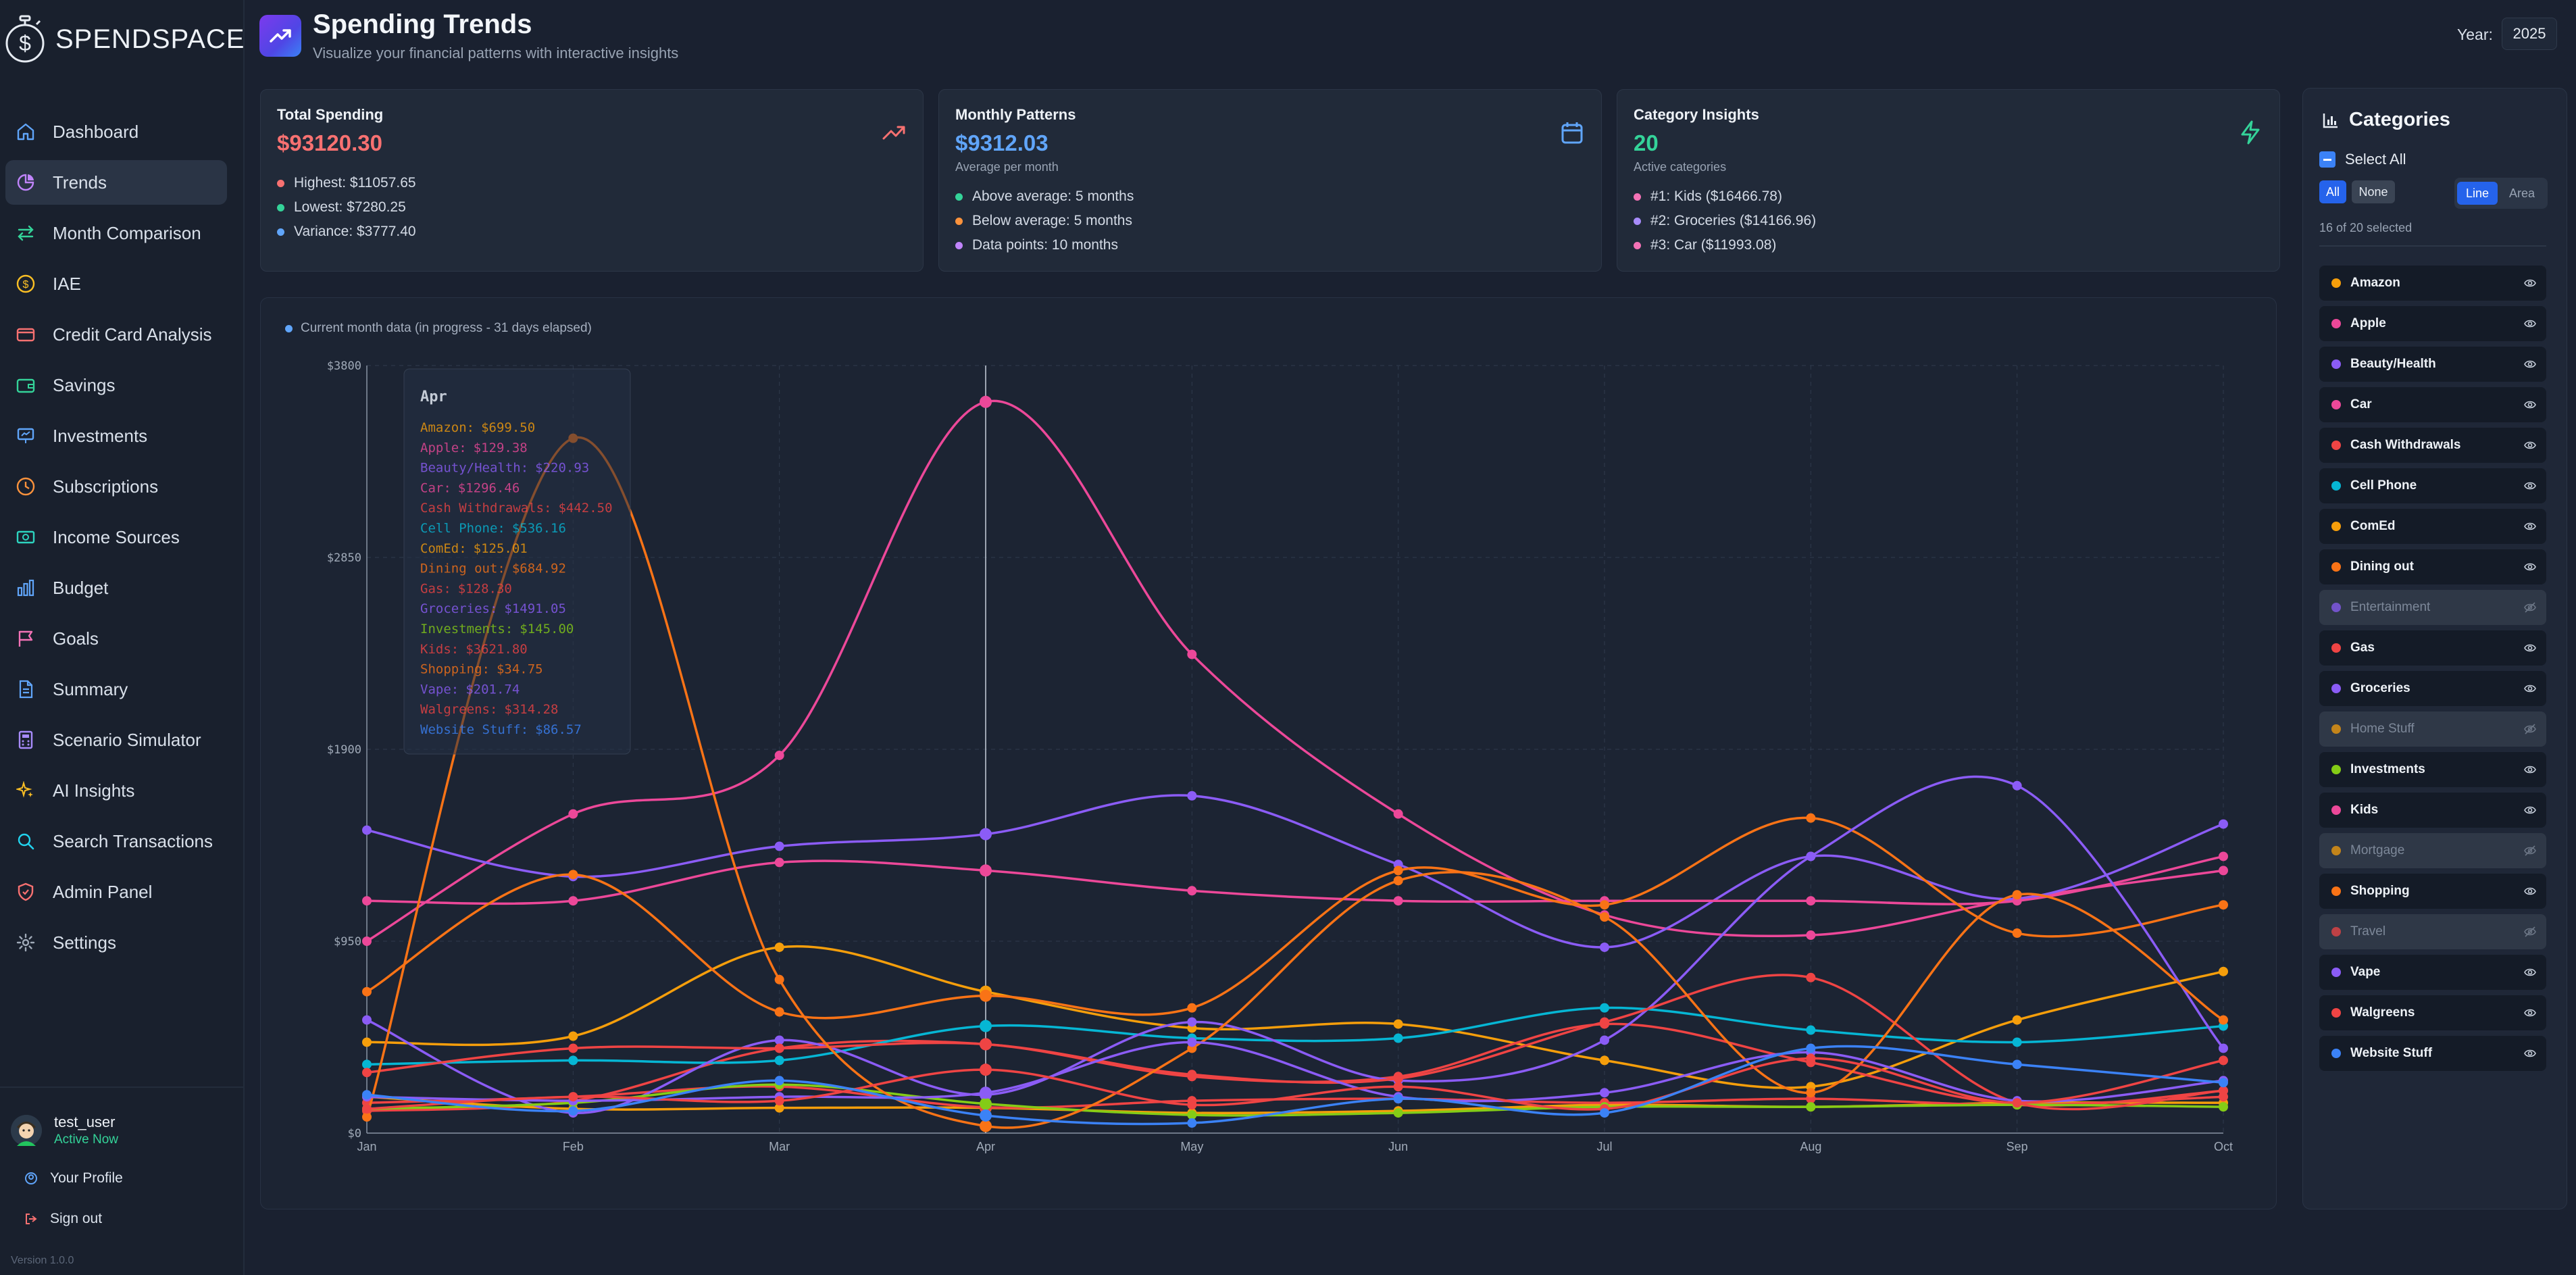  Describe the element at coordinates (116, 131) in the screenshot. I see `sidebar-item-dashboard: Dashboard` at that location.